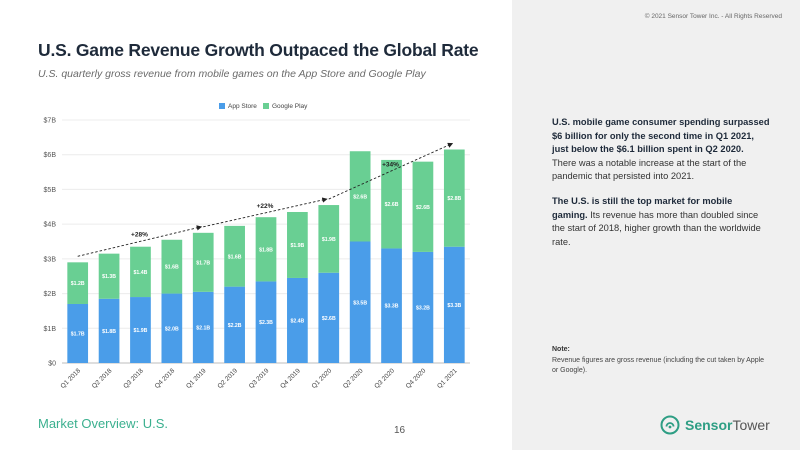  I want to click on y-tick-label: $2B, so click(50, 294).